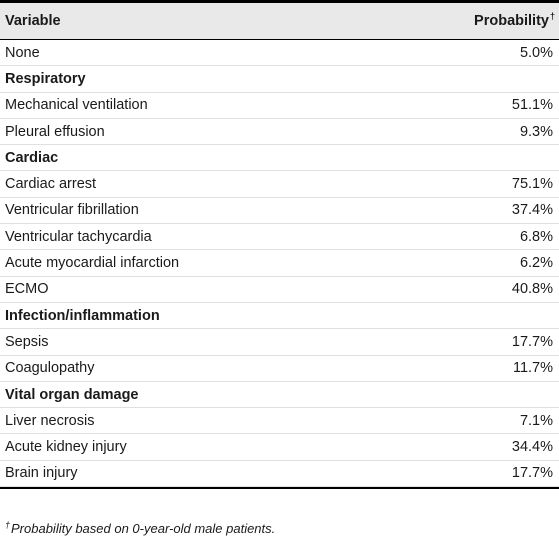  Describe the element at coordinates (41, 473) in the screenshot. I see `row-label: Brain injury` at that location.